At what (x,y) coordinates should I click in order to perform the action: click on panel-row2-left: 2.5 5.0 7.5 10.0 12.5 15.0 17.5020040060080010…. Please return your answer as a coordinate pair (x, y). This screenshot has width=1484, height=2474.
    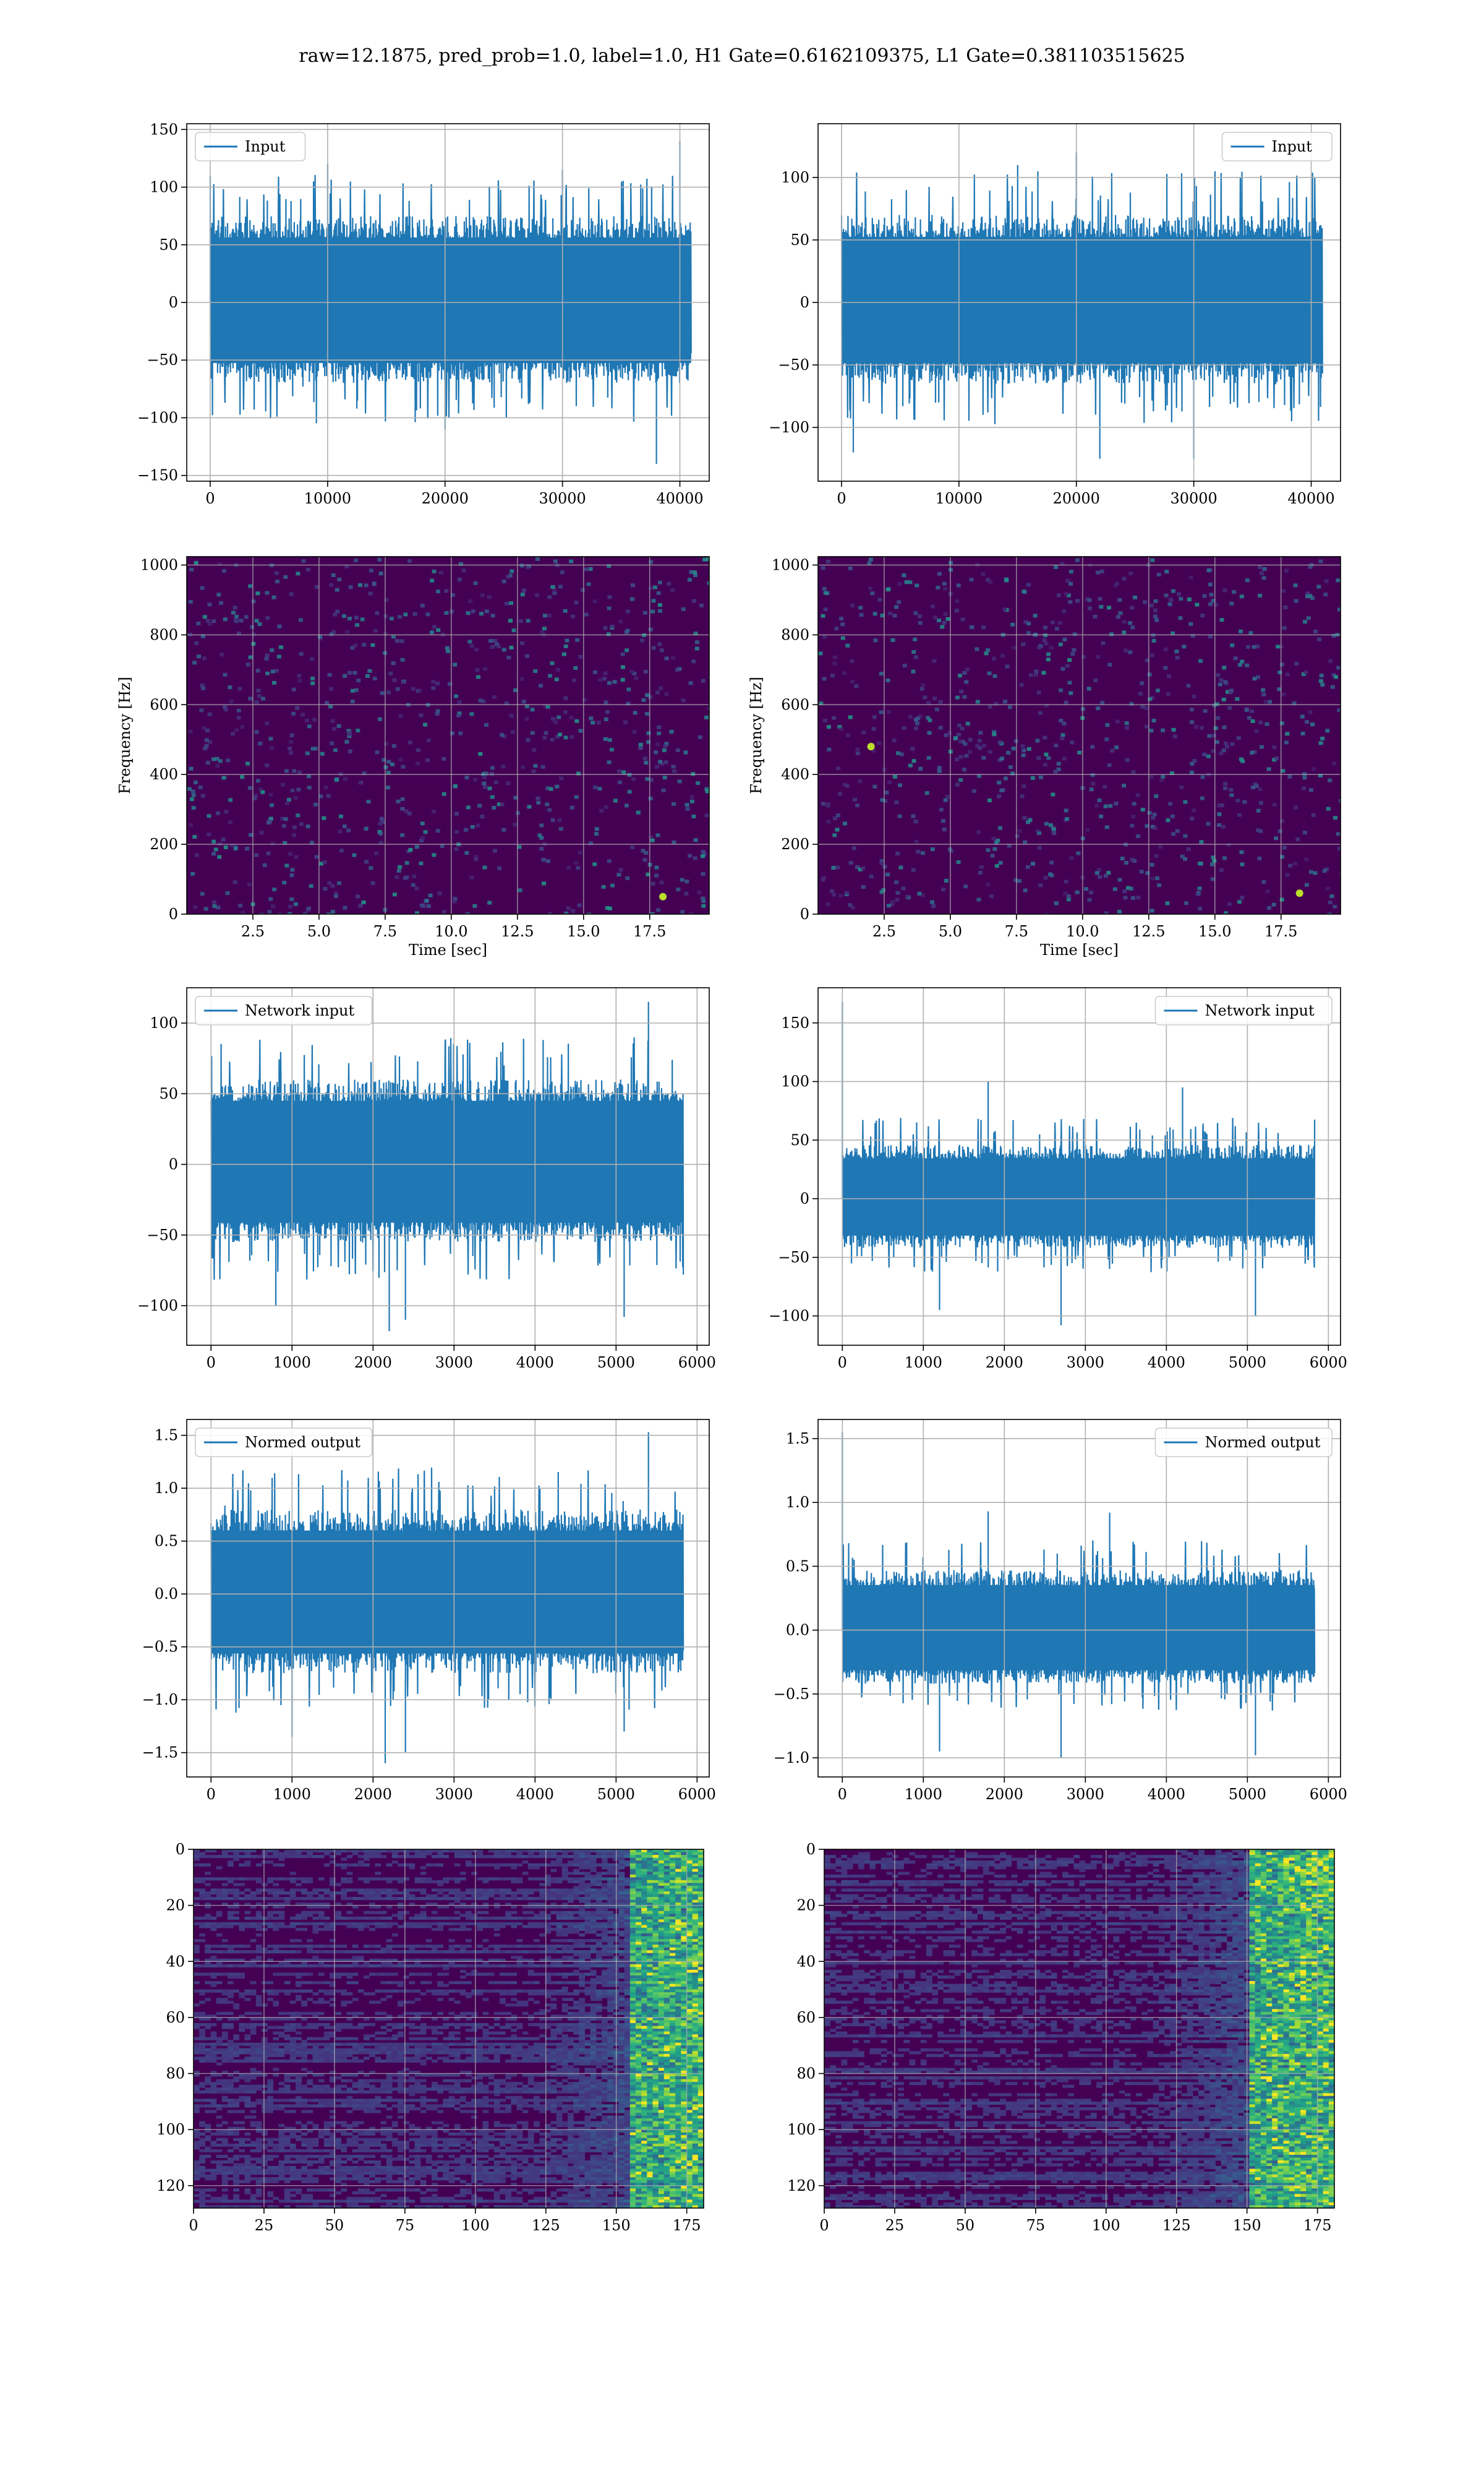
    Looking at the image, I should click on (413, 757).